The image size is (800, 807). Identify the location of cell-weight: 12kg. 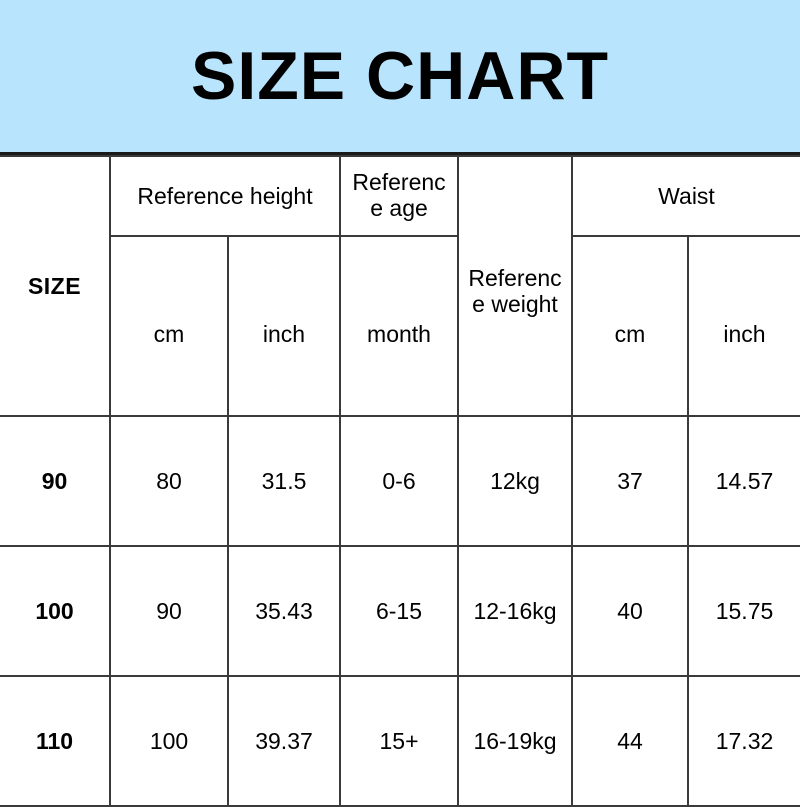
(515, 481).